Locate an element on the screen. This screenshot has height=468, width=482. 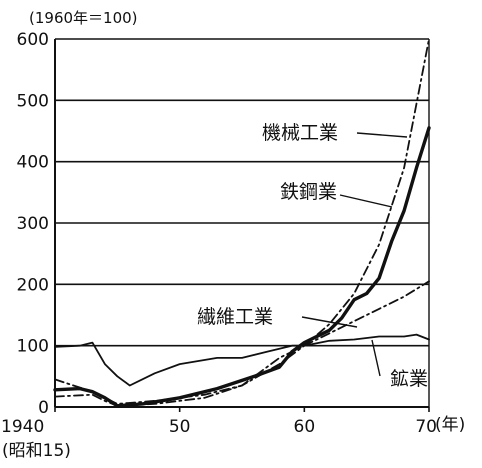
series-label: 鉱業 is located at coordinates (409, 379).